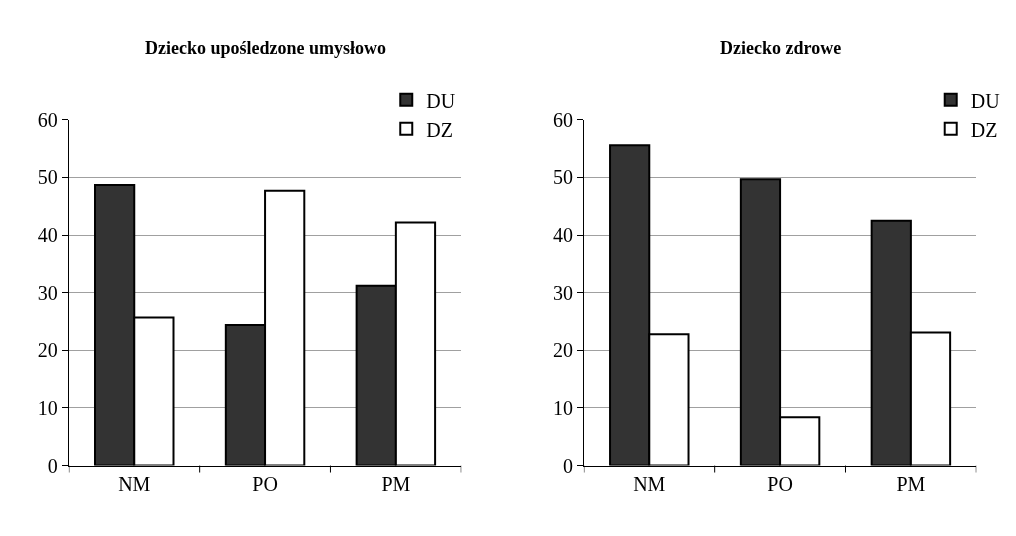  I want to click on chart-title: Dziecko zdrowe, so click(781, 48).